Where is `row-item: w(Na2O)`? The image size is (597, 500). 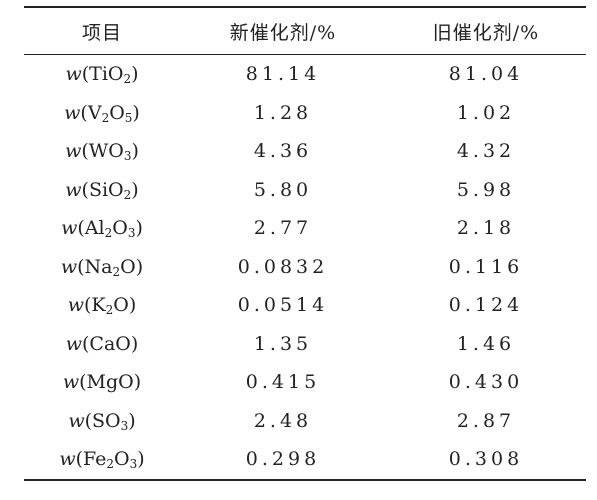
row-item: w(Na2O) is located at coordinates (102, 267).